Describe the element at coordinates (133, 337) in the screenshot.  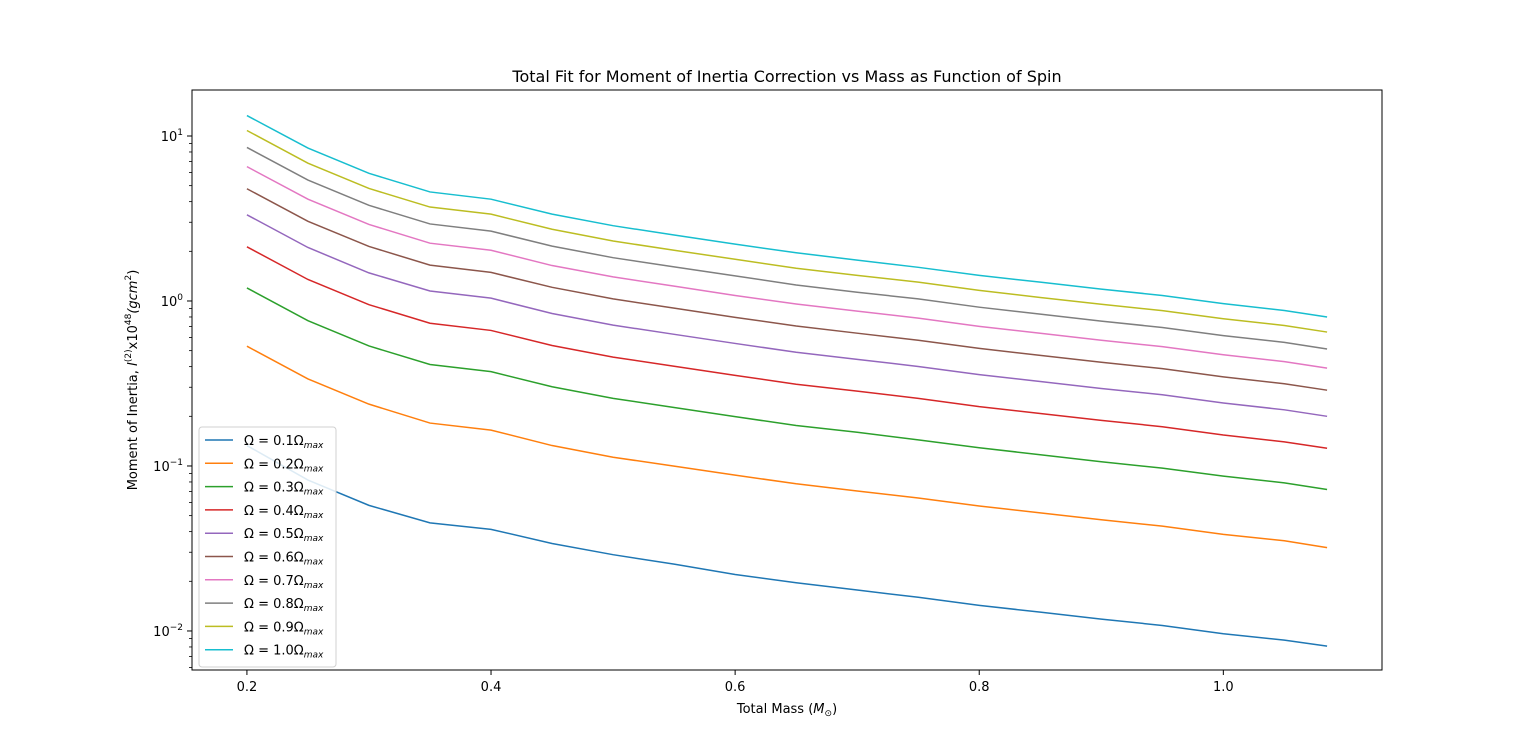
I see `y-axis-label-middle: x10` at that location.